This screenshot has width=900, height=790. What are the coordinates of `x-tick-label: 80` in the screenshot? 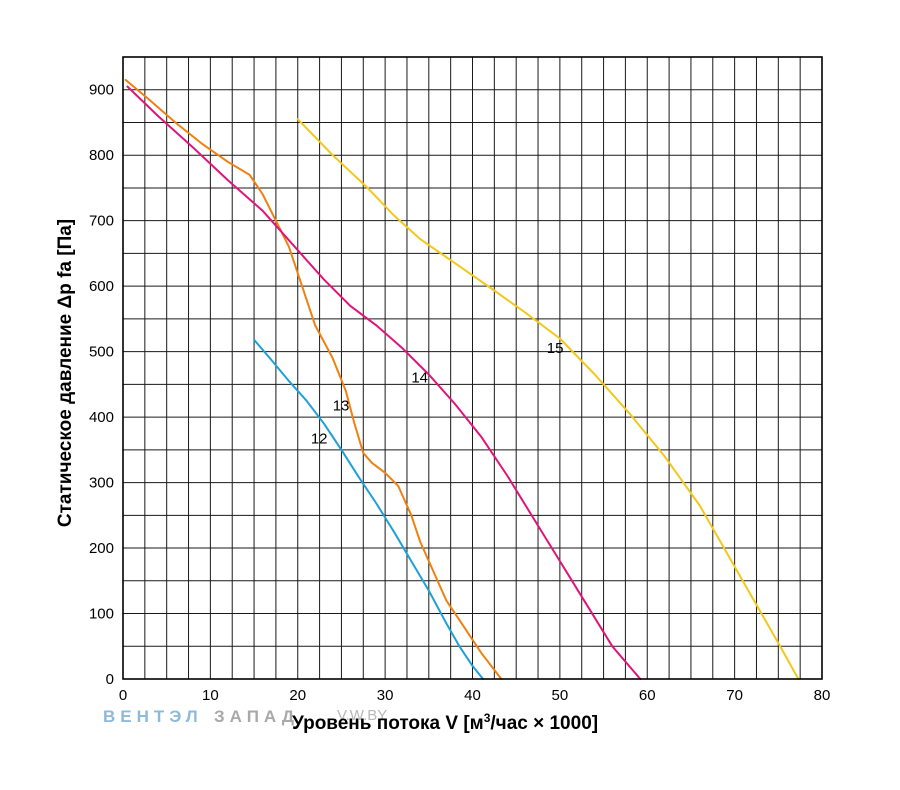 It's located at (822, 695).